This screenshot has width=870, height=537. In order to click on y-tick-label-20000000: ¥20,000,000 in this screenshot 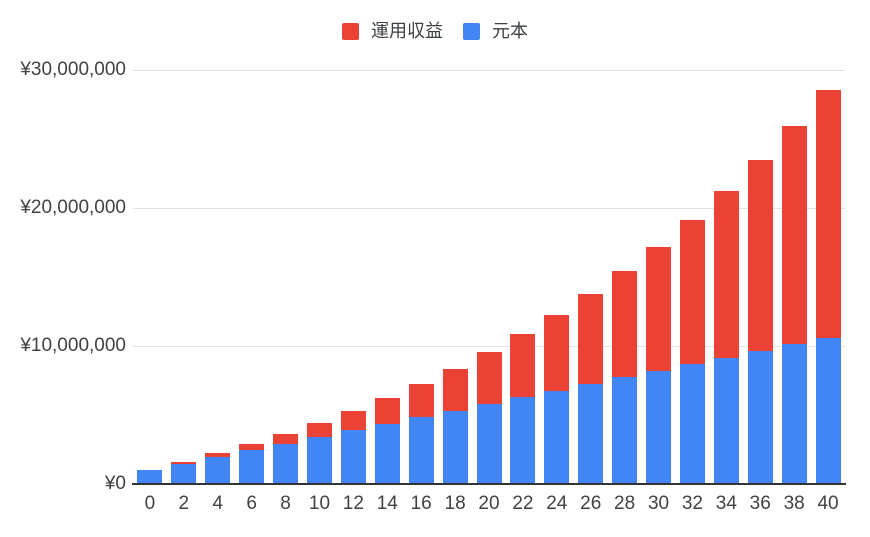, I will do `click(73, 207)`.